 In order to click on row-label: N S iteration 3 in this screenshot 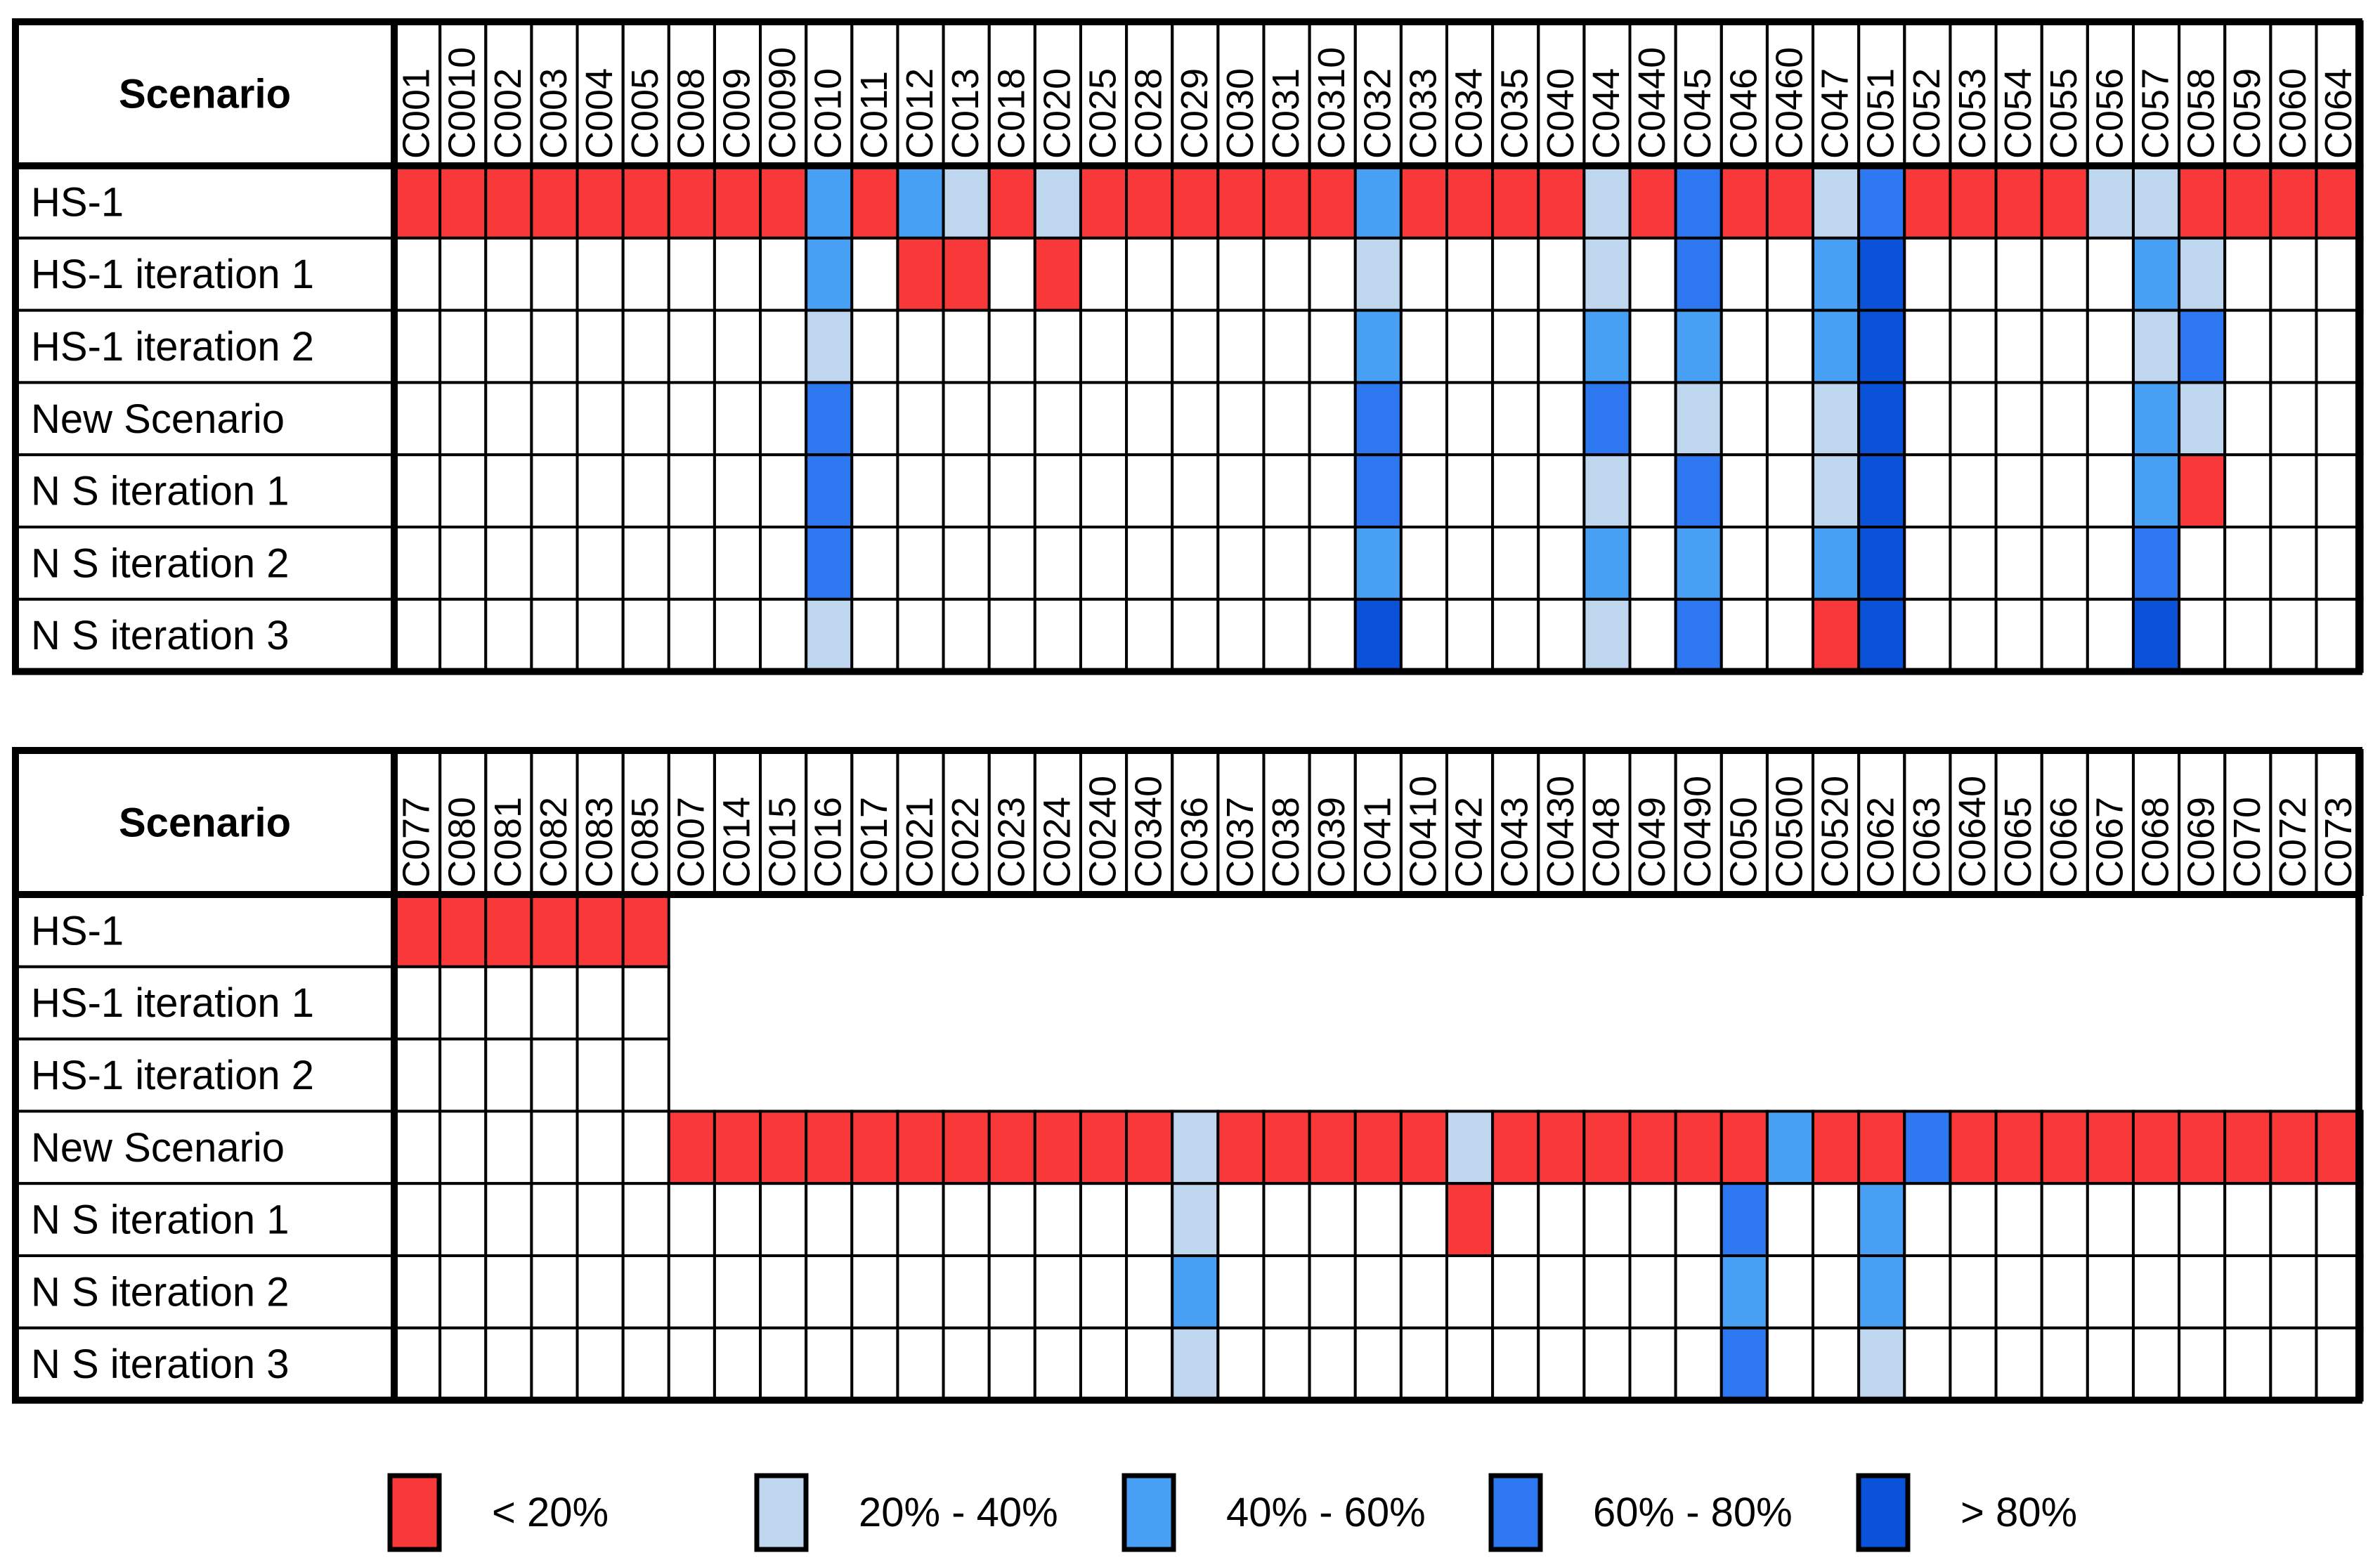, I will do `click(160, 635)`.